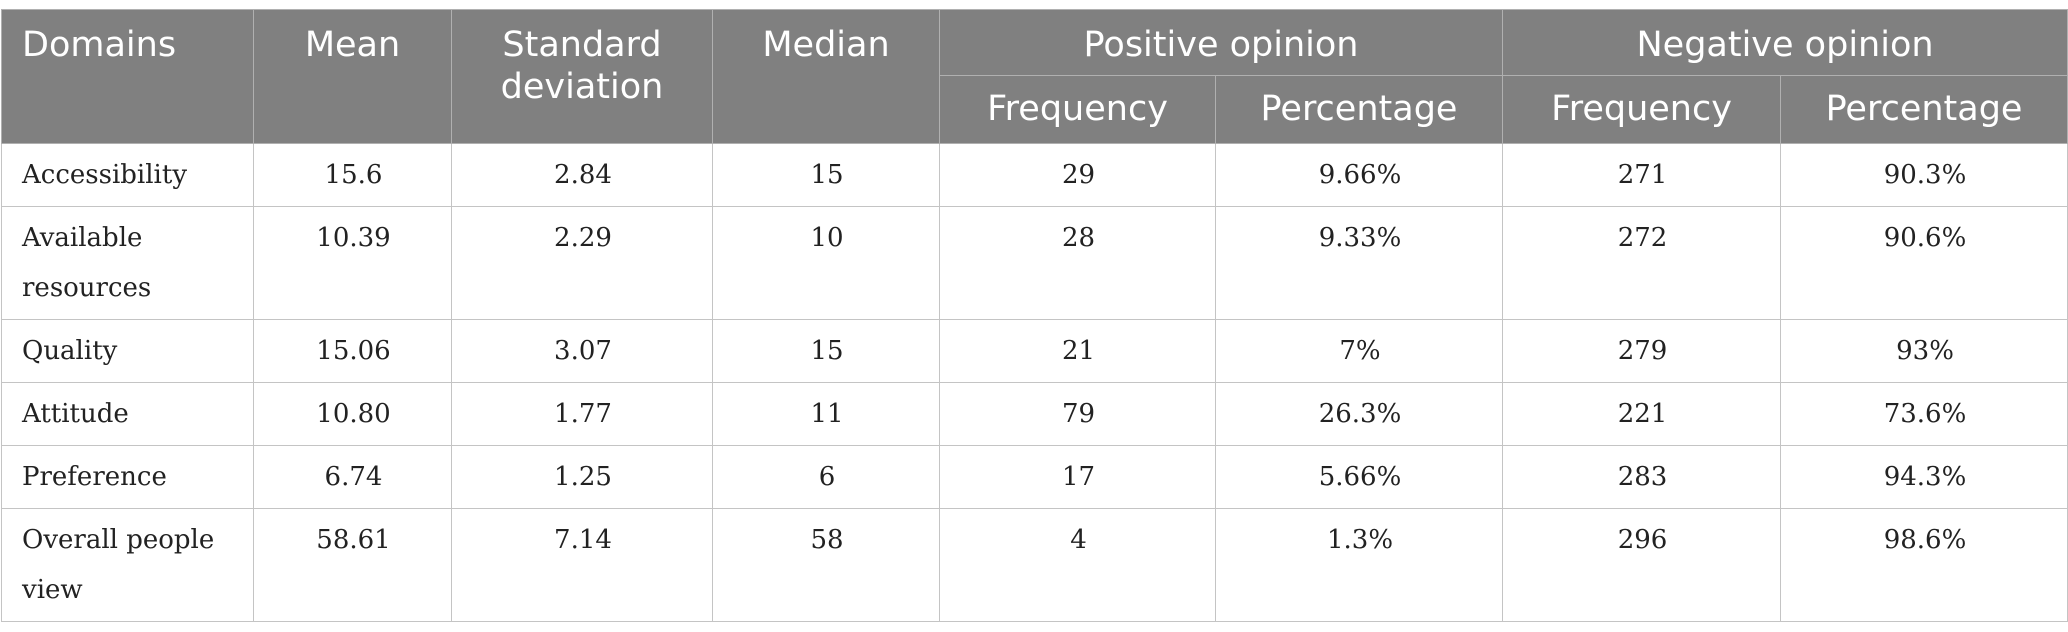 This screenshot has height=632, width=2068. Describe the element at coordinates (352, 414) in the screenshot. I see `cell-mean: 10.80` at that location.